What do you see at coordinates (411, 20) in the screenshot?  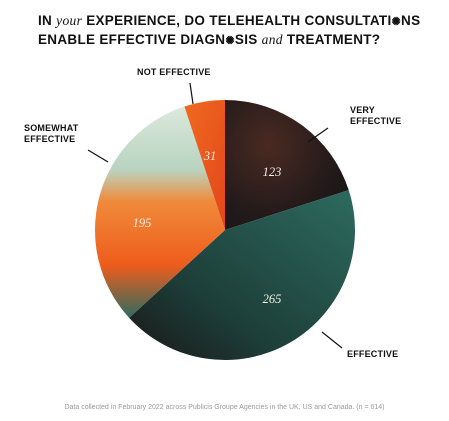 I see `title-word: NS` at bounding box center [411, 20].